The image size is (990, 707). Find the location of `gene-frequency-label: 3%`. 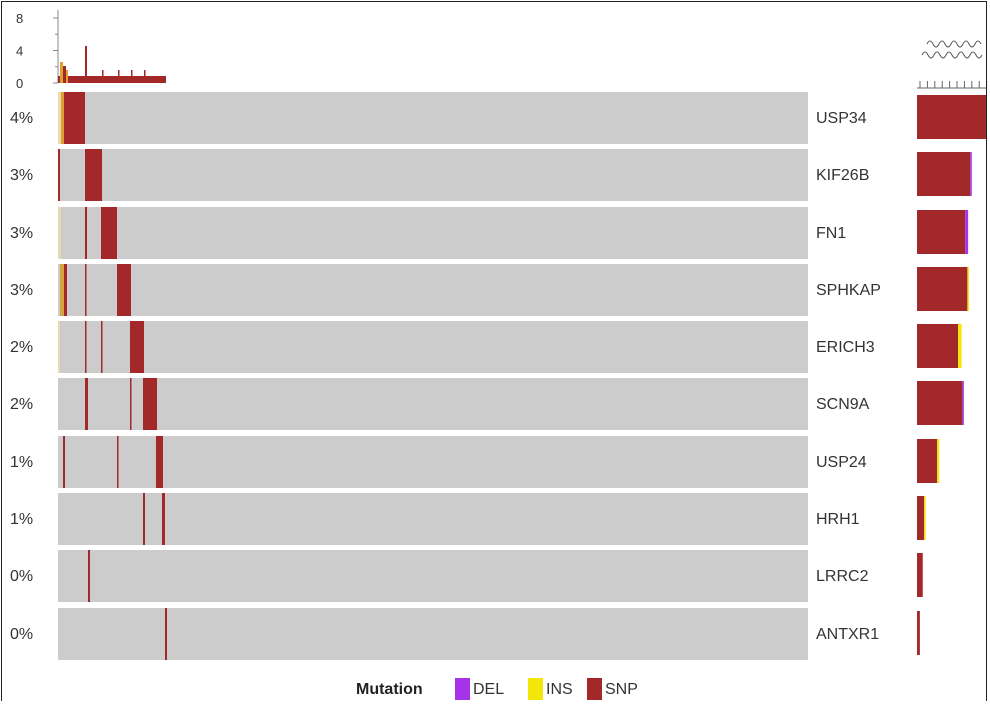

gene-frequency-label: 3% is located at coordinates (21, 233).